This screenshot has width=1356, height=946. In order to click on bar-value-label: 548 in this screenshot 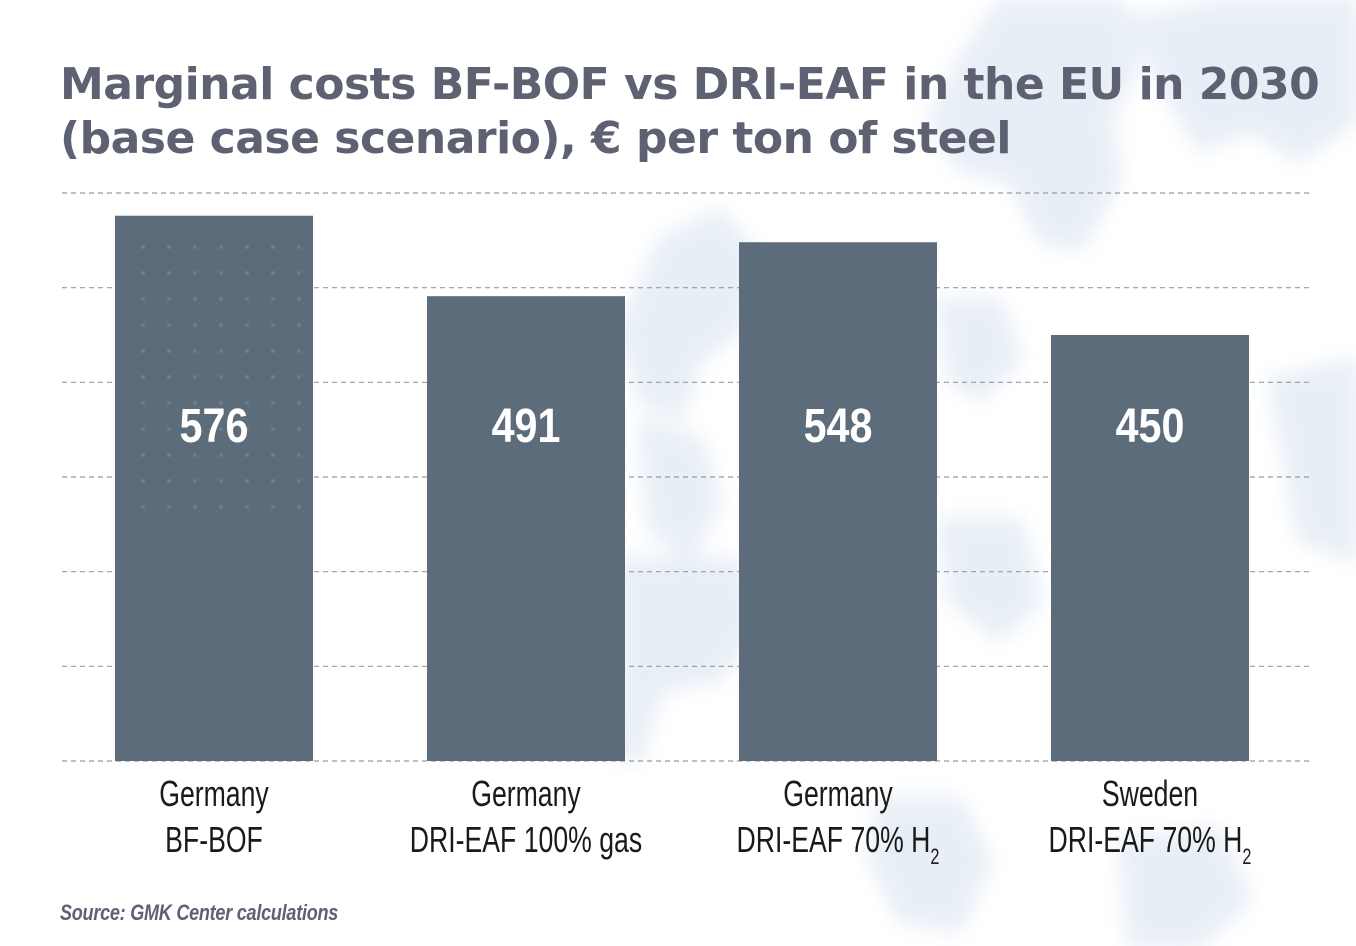, I will do `click(838, 426)`.